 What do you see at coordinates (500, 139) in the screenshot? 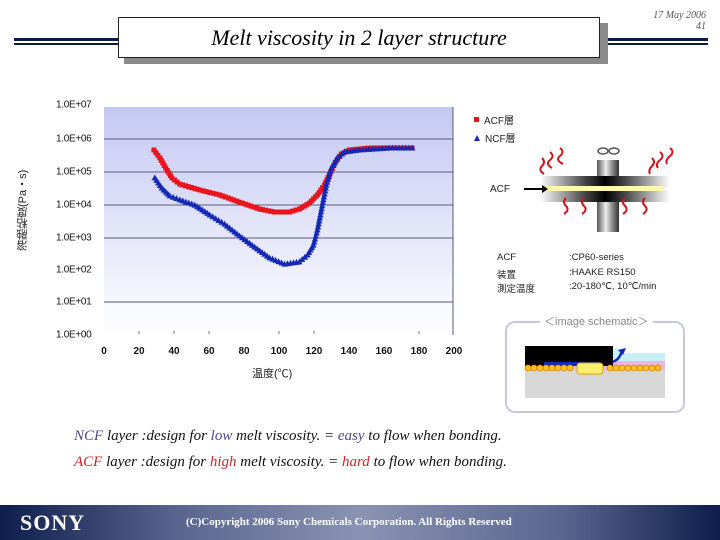
I see `legend-ncf-label: NCF層` at bounding box center [500, 139].